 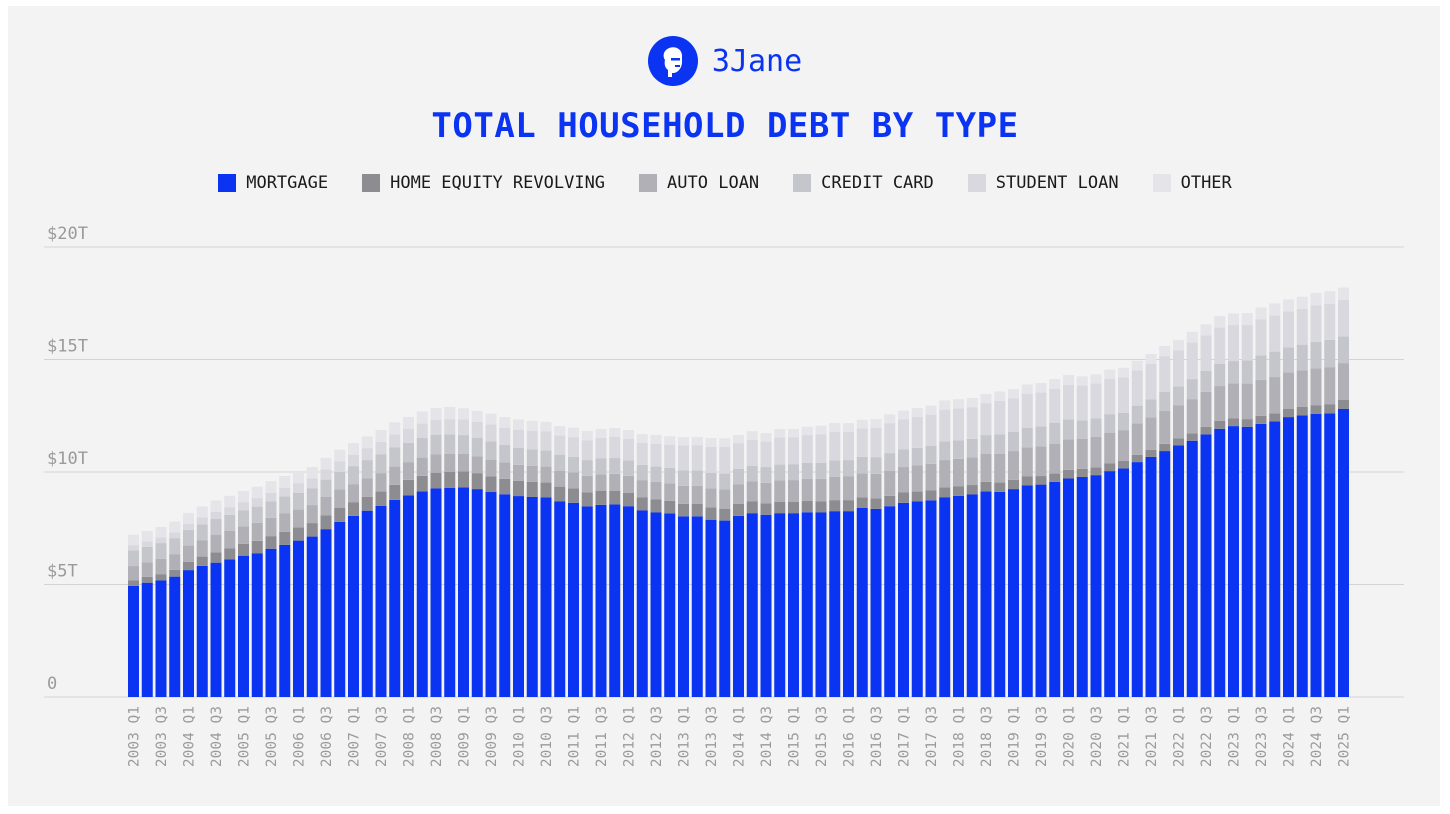 What do you see at coordinates (657, 736) in the screenshot?
I see `x-tick-label: 2012 Q3` at bounding box center [657, 736].